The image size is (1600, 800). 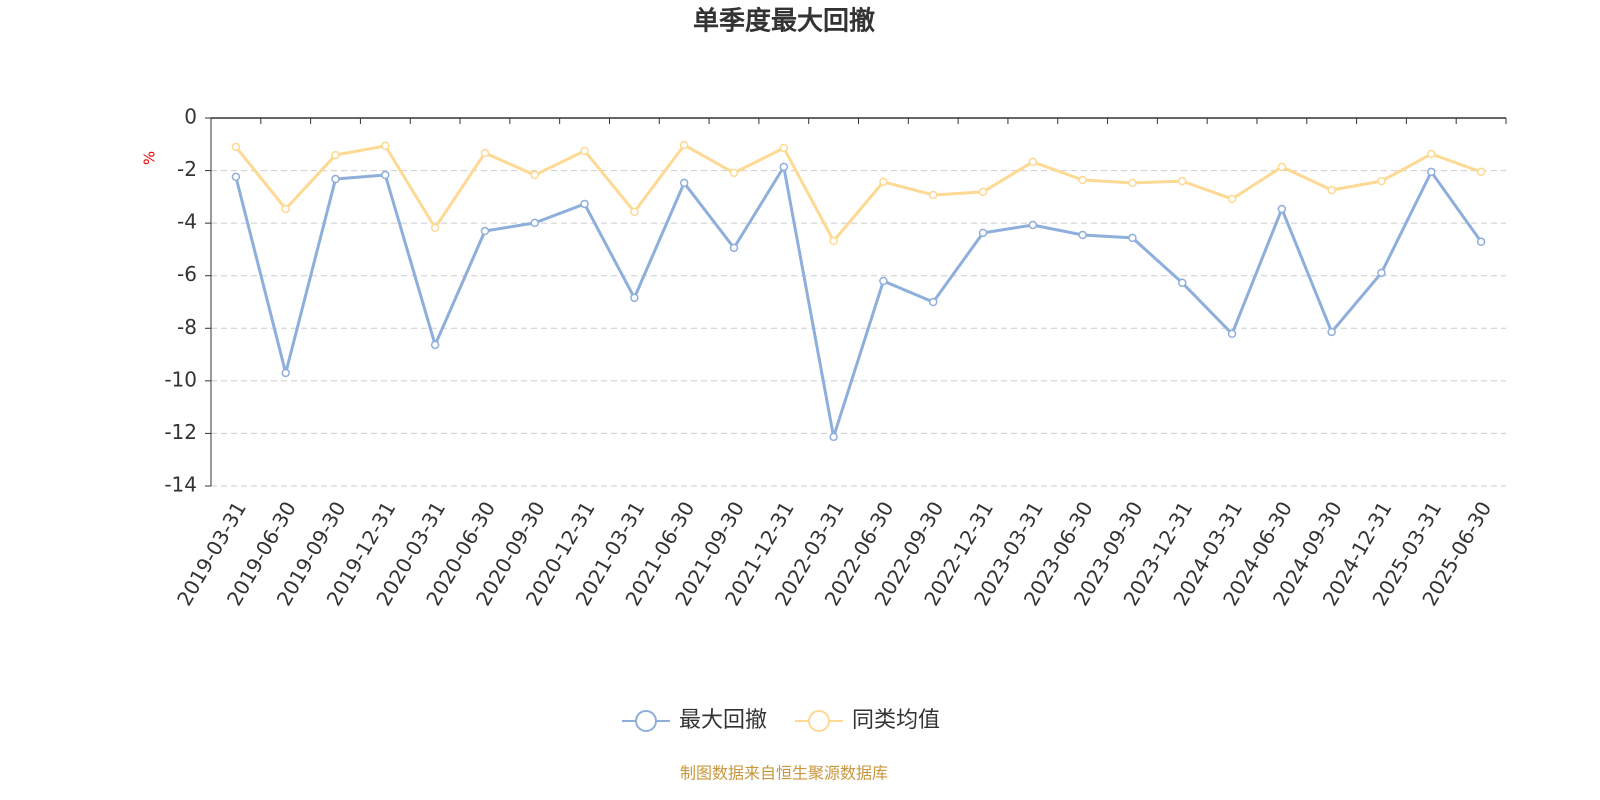 I want to click on y-tick-label: -4, so click(x=187, y=222).